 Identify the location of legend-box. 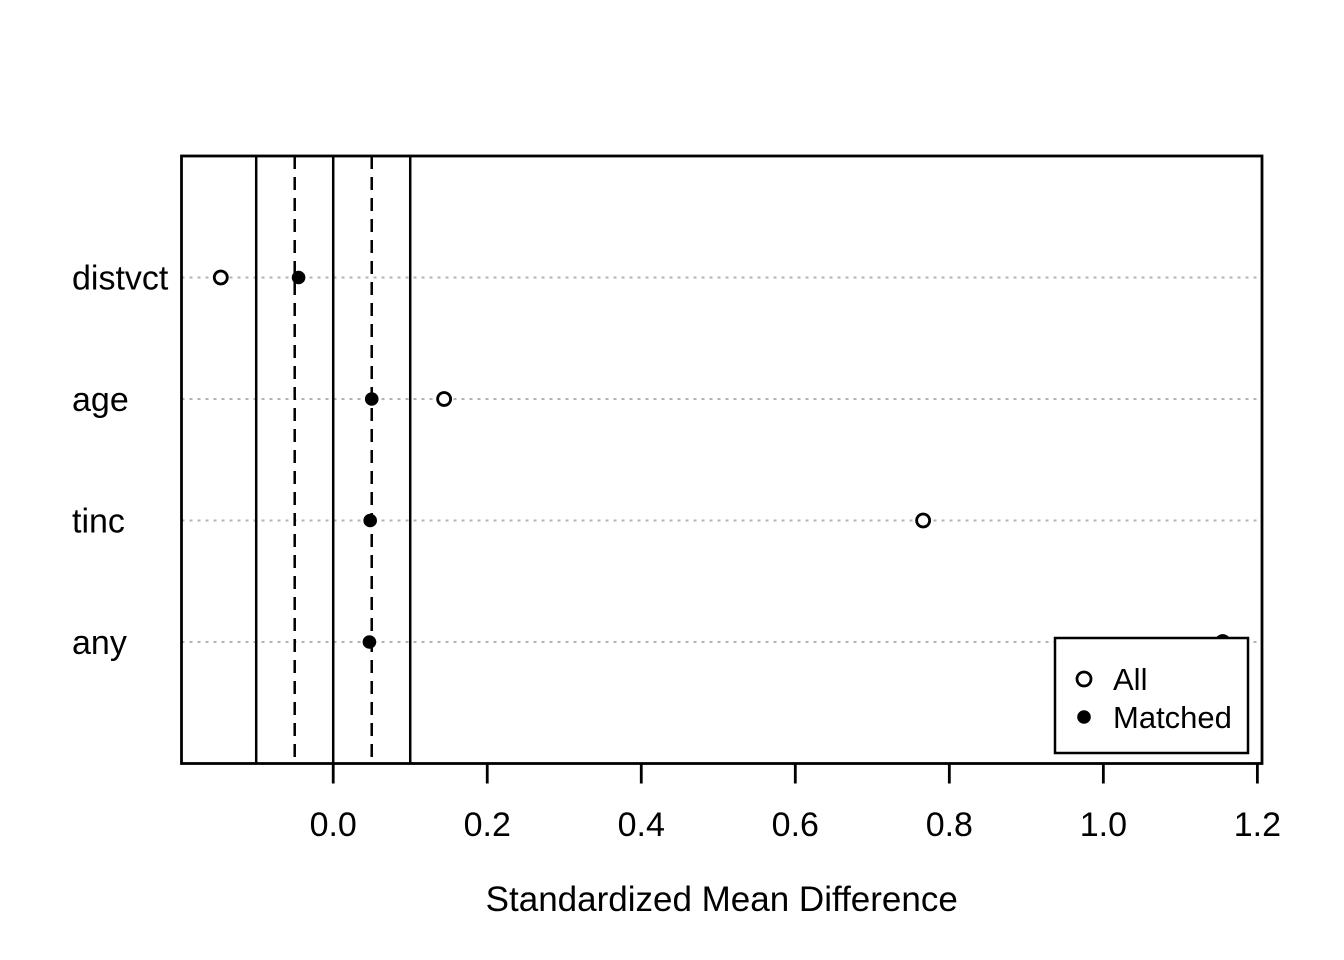
(1151, 695).